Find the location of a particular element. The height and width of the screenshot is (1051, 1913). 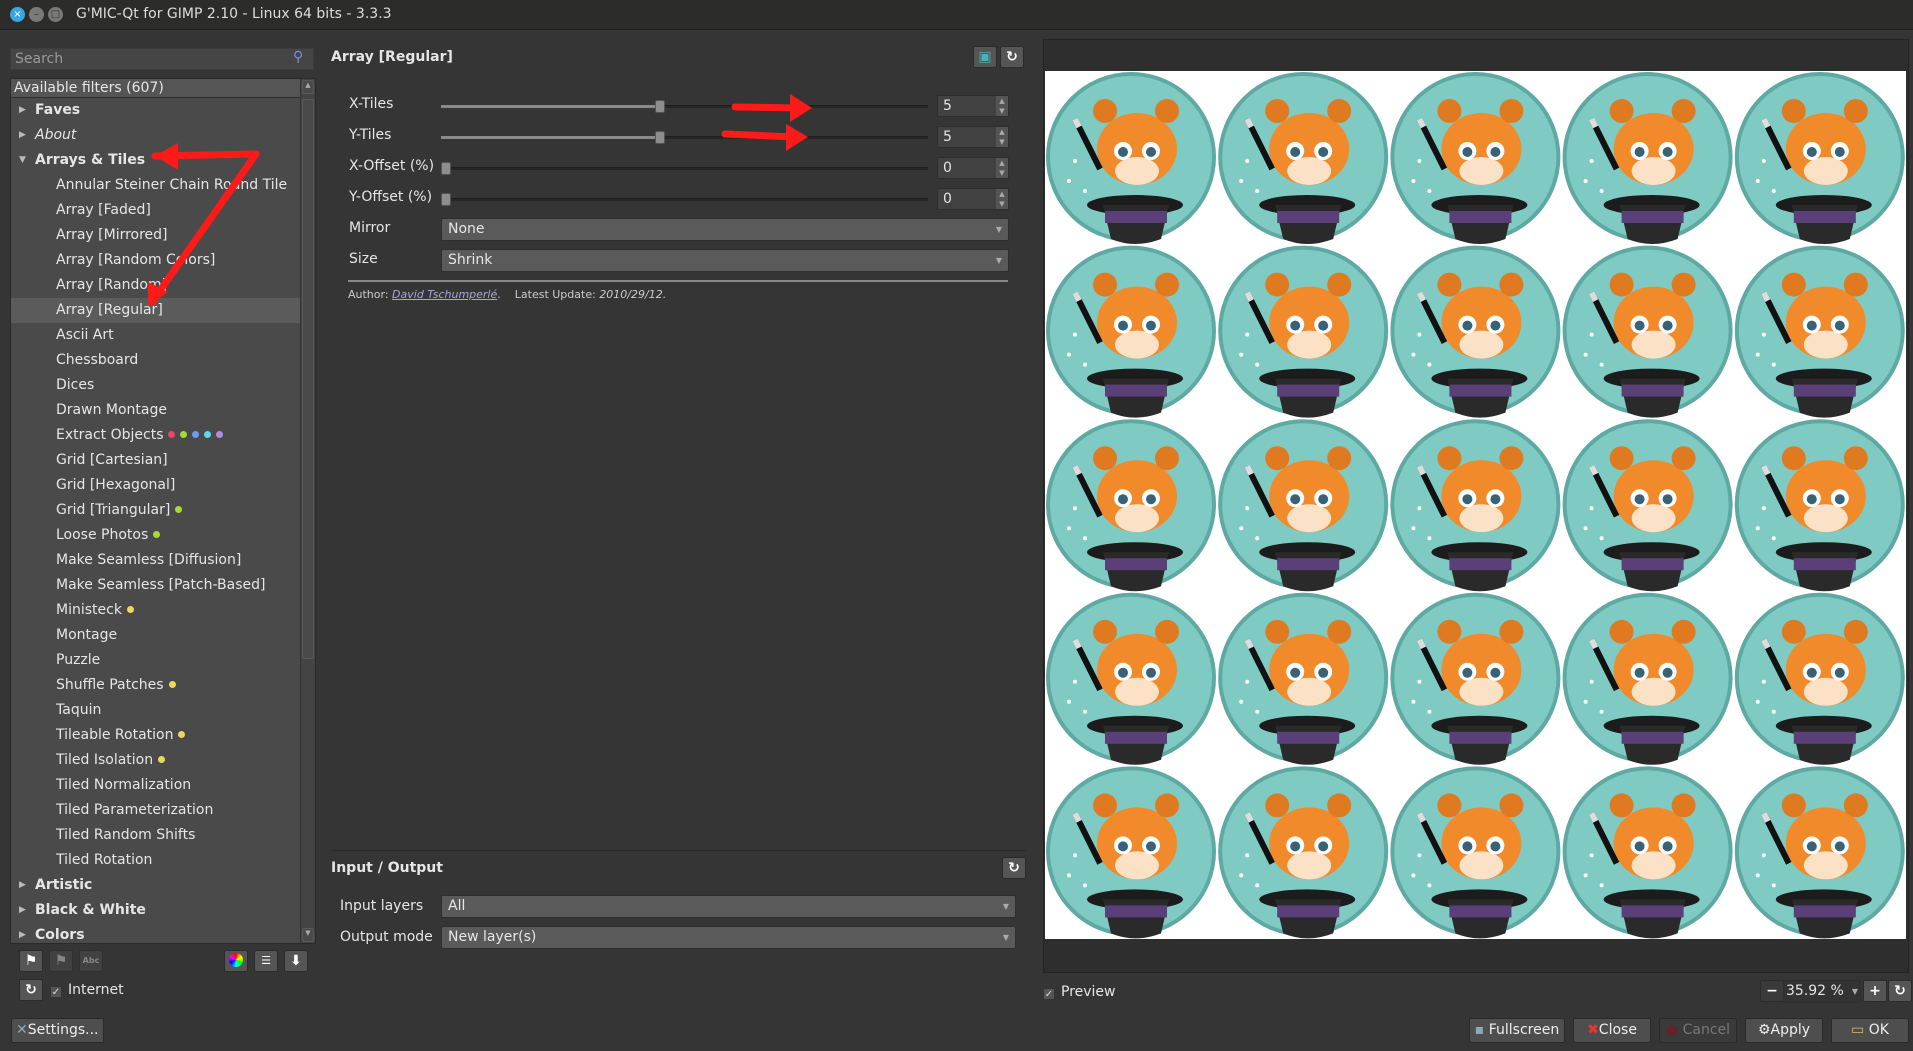

tree-filter-item: Make Seamless [Patch-Based] is located at coordinates (156, 585).